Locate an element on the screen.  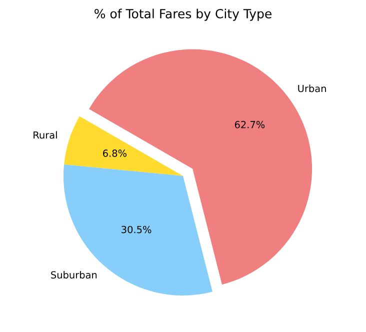
chart-title: % of Total Fares by City Type is located at coordinates (183, 14).